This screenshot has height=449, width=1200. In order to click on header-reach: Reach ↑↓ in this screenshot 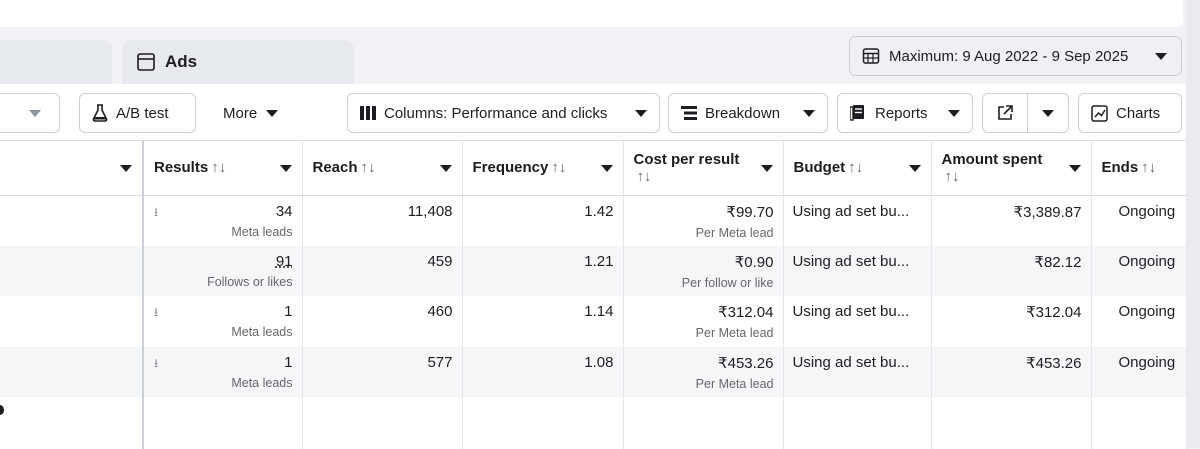, I will do `click(382, 168)`.